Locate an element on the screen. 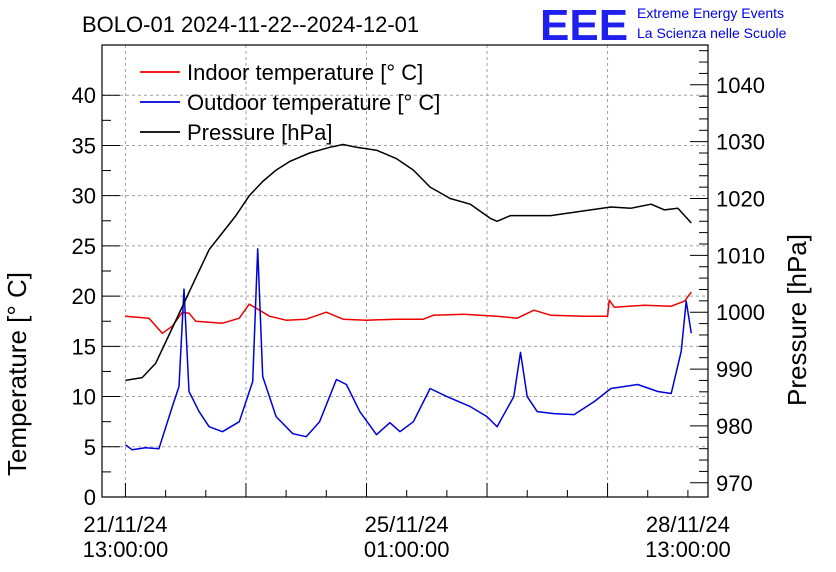  y-tick-label: 20 is located at coordinates (84, 296).